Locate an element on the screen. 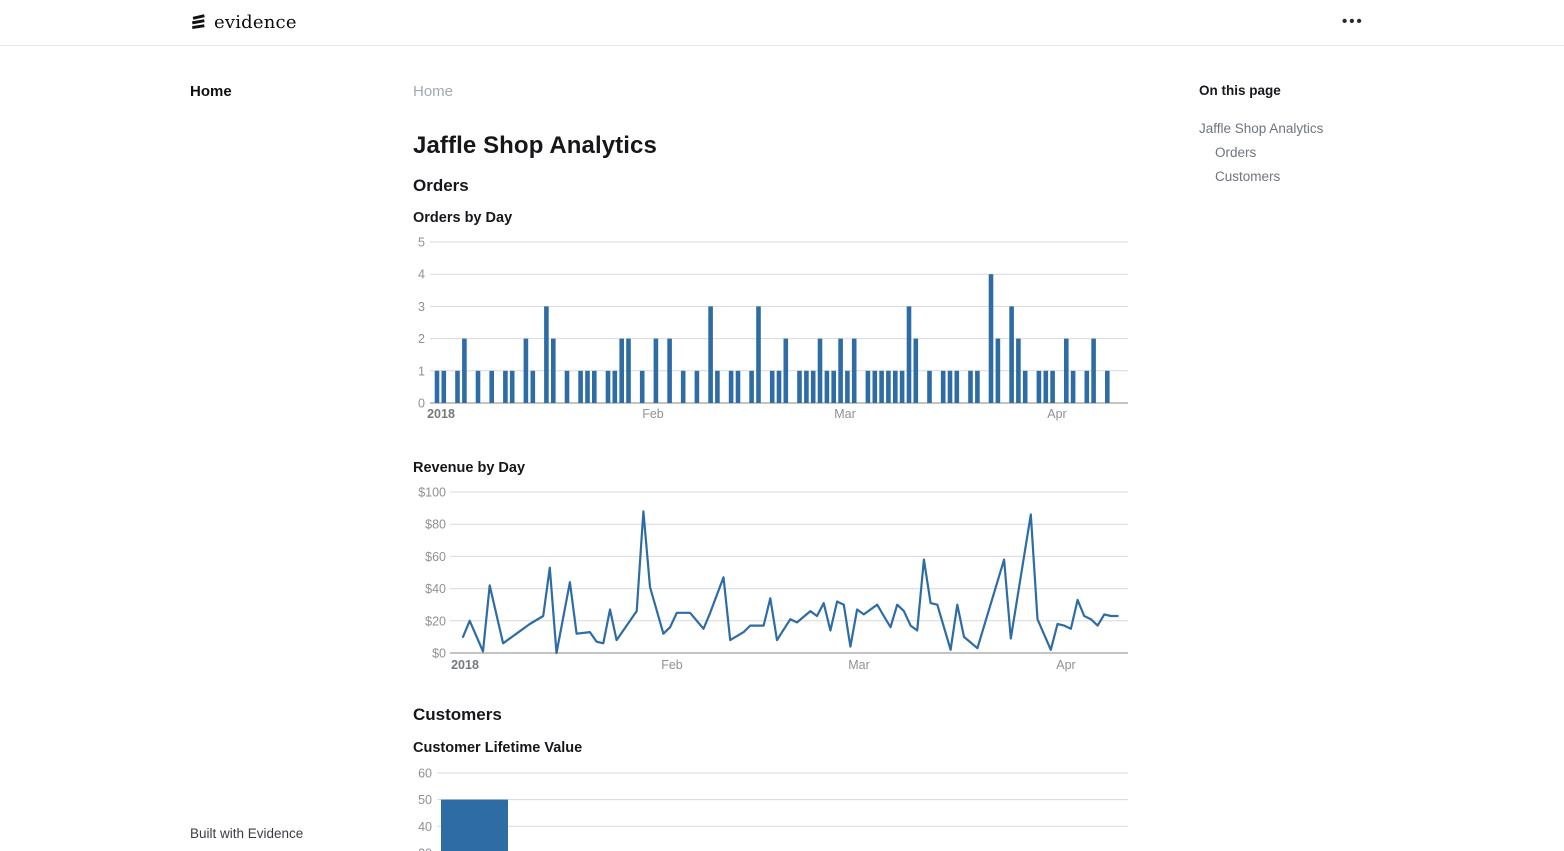 The image size is (1564, 851). toc-item-jaffle-shop-analytics: Jaffle Shop Analytics is located at coordinates (1261, 128).